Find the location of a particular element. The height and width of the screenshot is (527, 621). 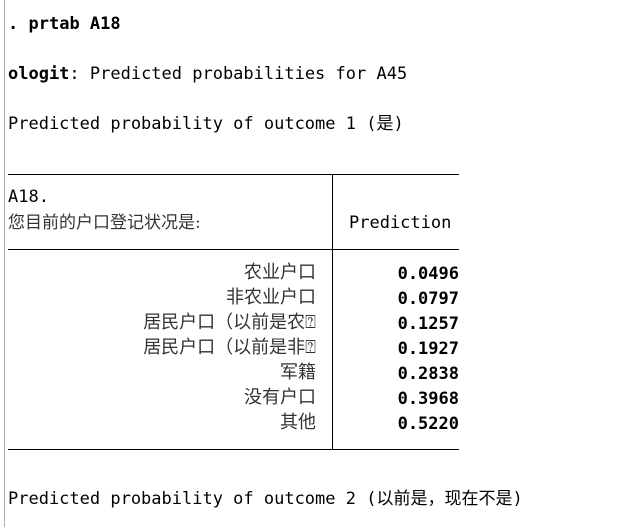

table-row-value: 0.1257 is located at coordinates (428, 324).